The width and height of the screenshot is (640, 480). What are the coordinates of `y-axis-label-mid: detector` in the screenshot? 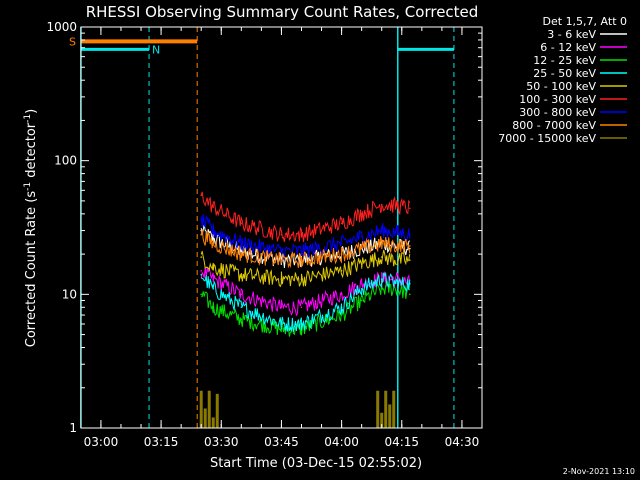 It's located at (31, 152).